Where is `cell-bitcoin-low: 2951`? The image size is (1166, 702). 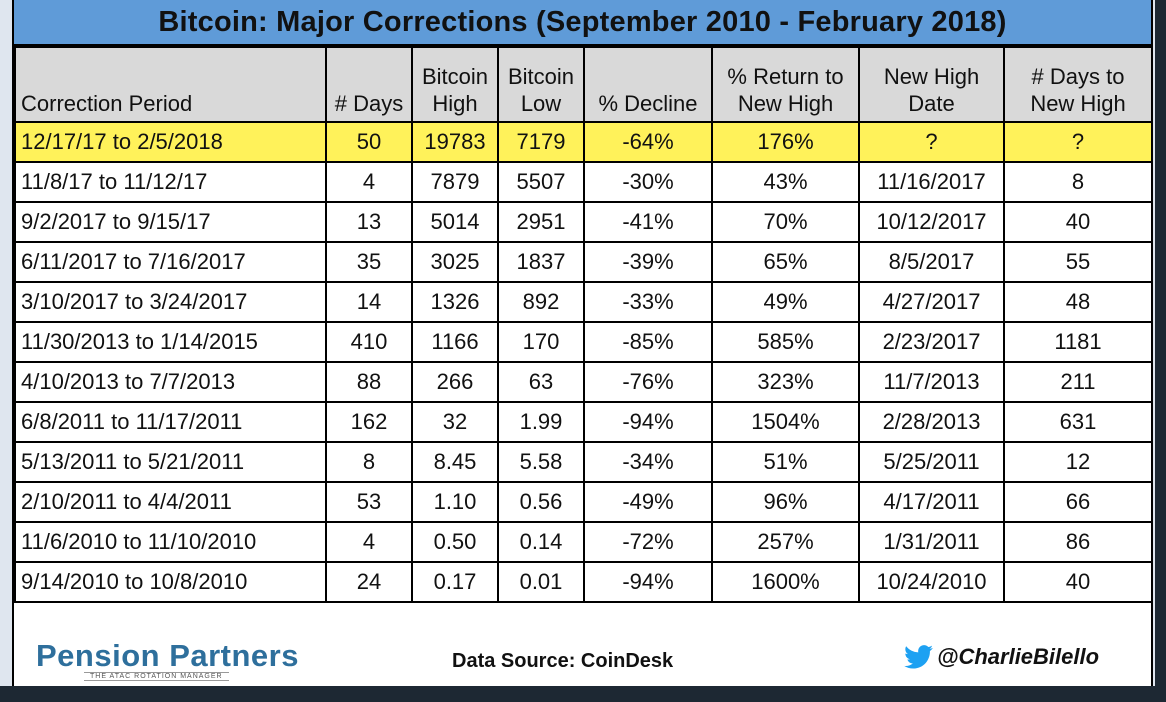
cell-bitcoin-low: 2951 is located at coordinates (541, 222).